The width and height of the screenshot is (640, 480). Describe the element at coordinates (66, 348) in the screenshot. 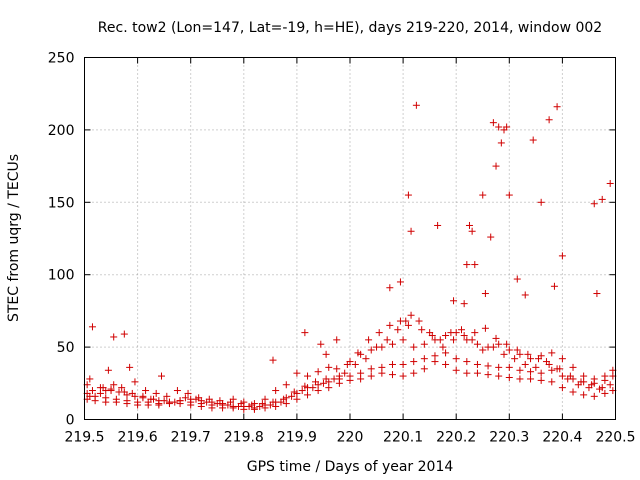

I see `y-tick-label: 50` at that location.